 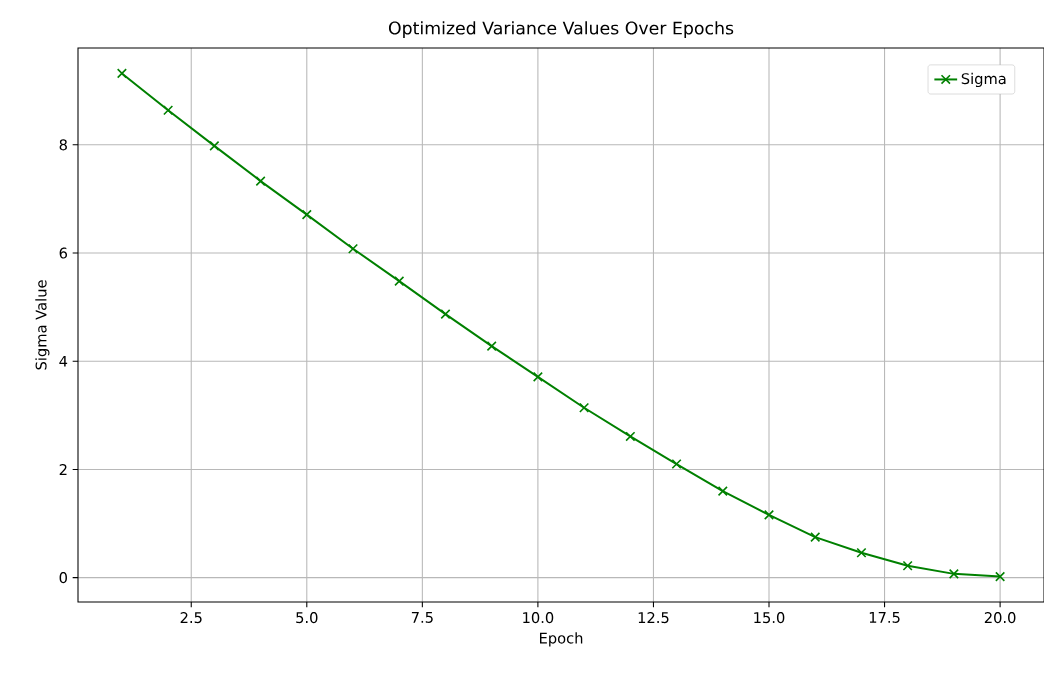 What do you see at coordinates (1000, 618) in the screenshot?
I see `x-tick-label: 20.0` at bounding box center [1000, 618].